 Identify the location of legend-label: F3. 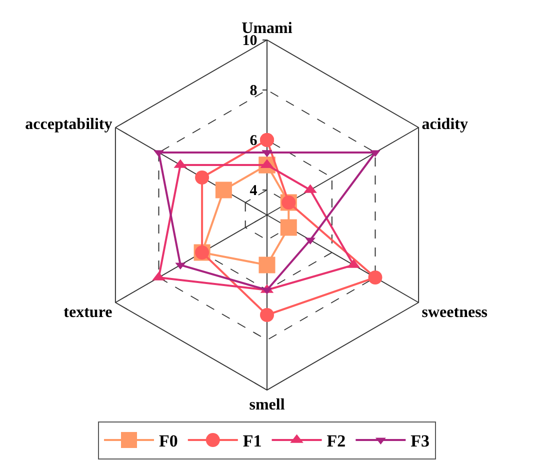
(420, 441).